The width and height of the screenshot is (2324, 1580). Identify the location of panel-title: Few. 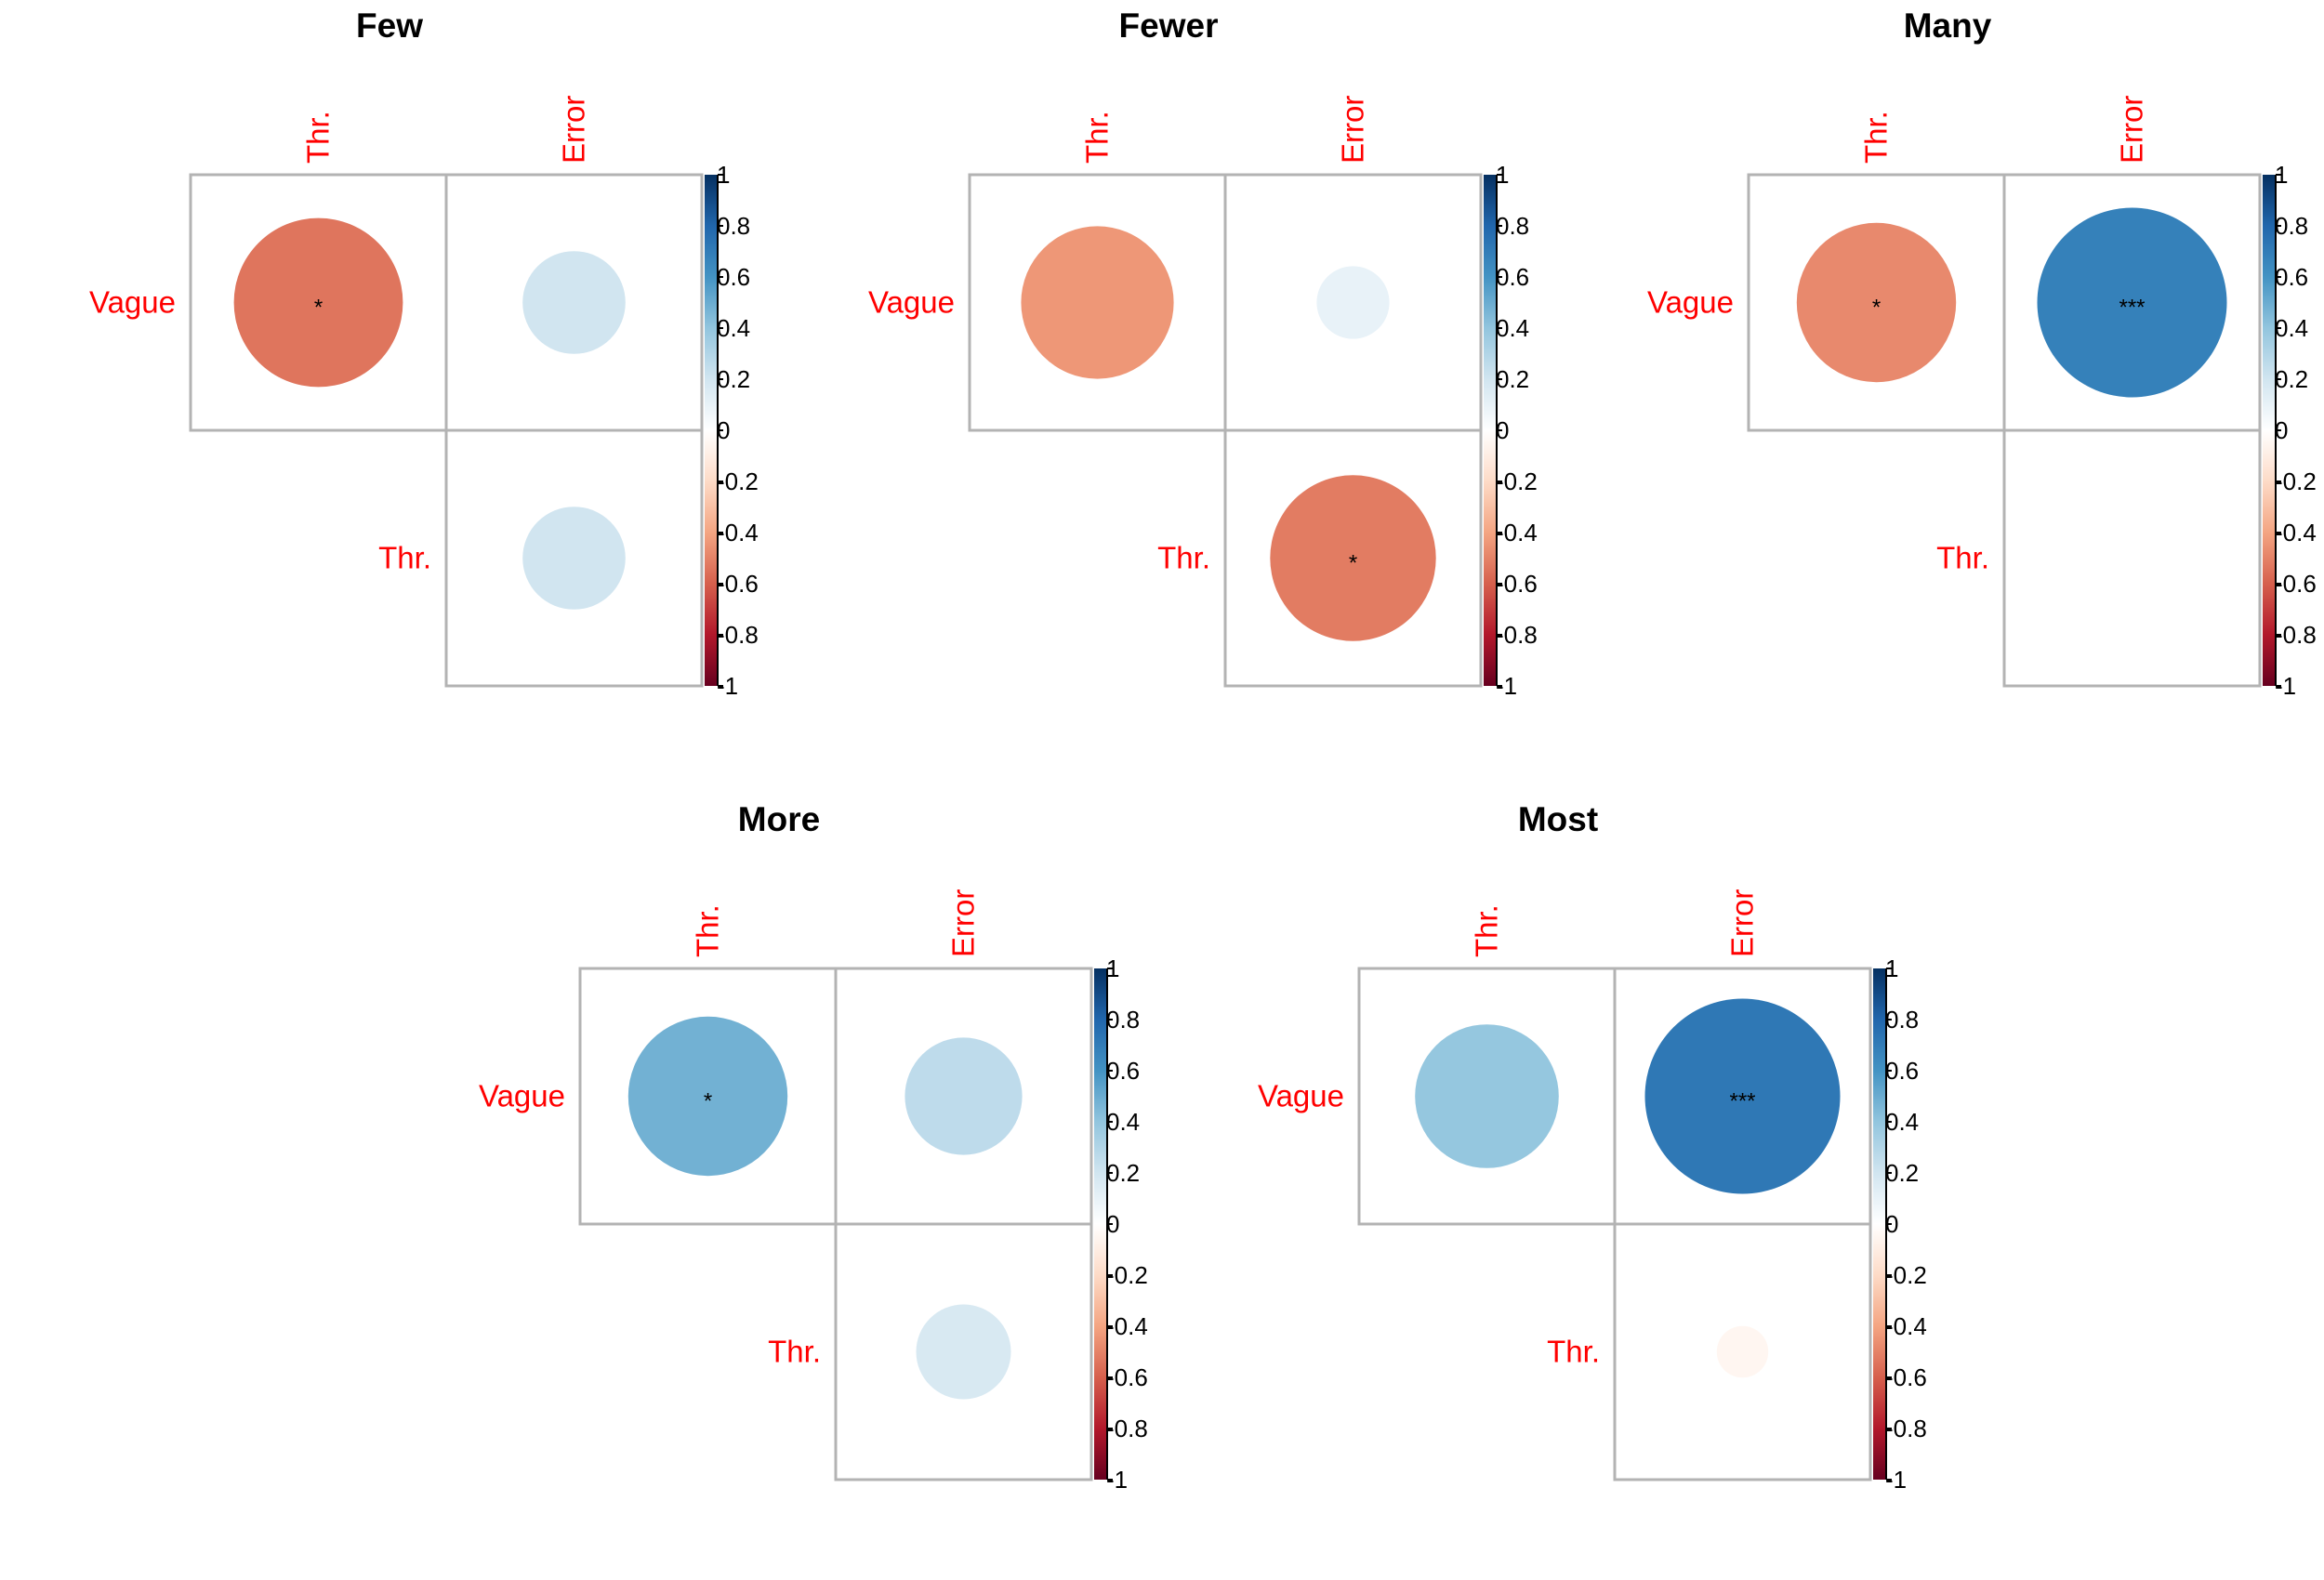
(389, 26).